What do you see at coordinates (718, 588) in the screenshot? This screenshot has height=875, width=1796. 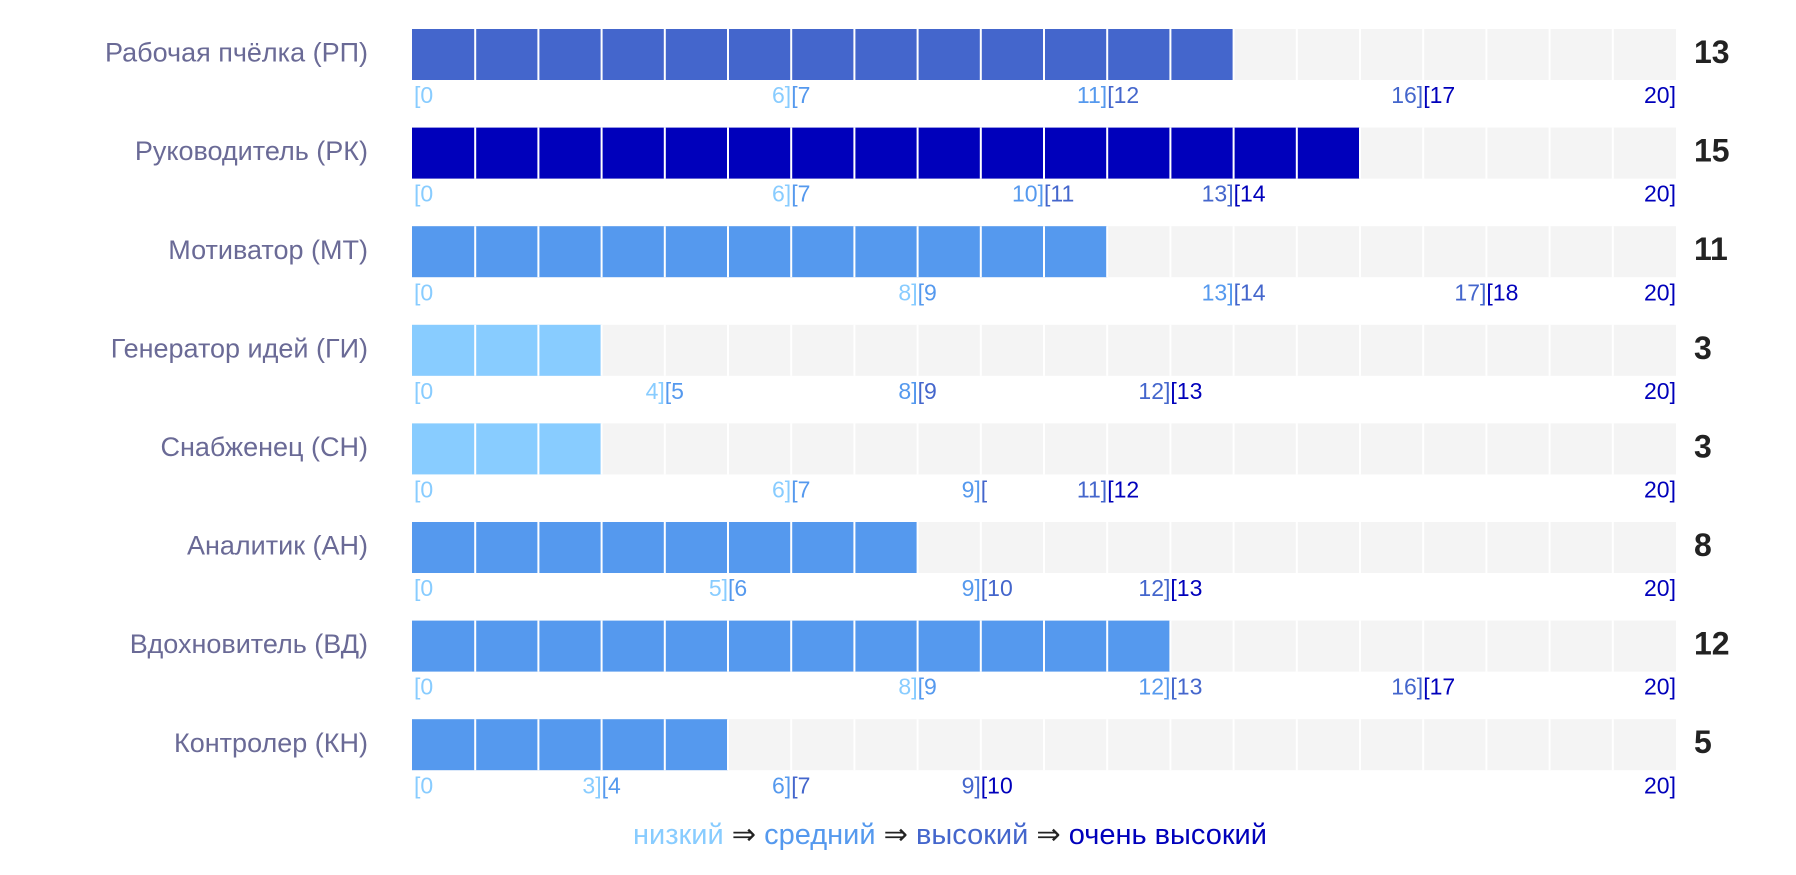 I see `range-end: 5]` at bounding box center [718, 588].